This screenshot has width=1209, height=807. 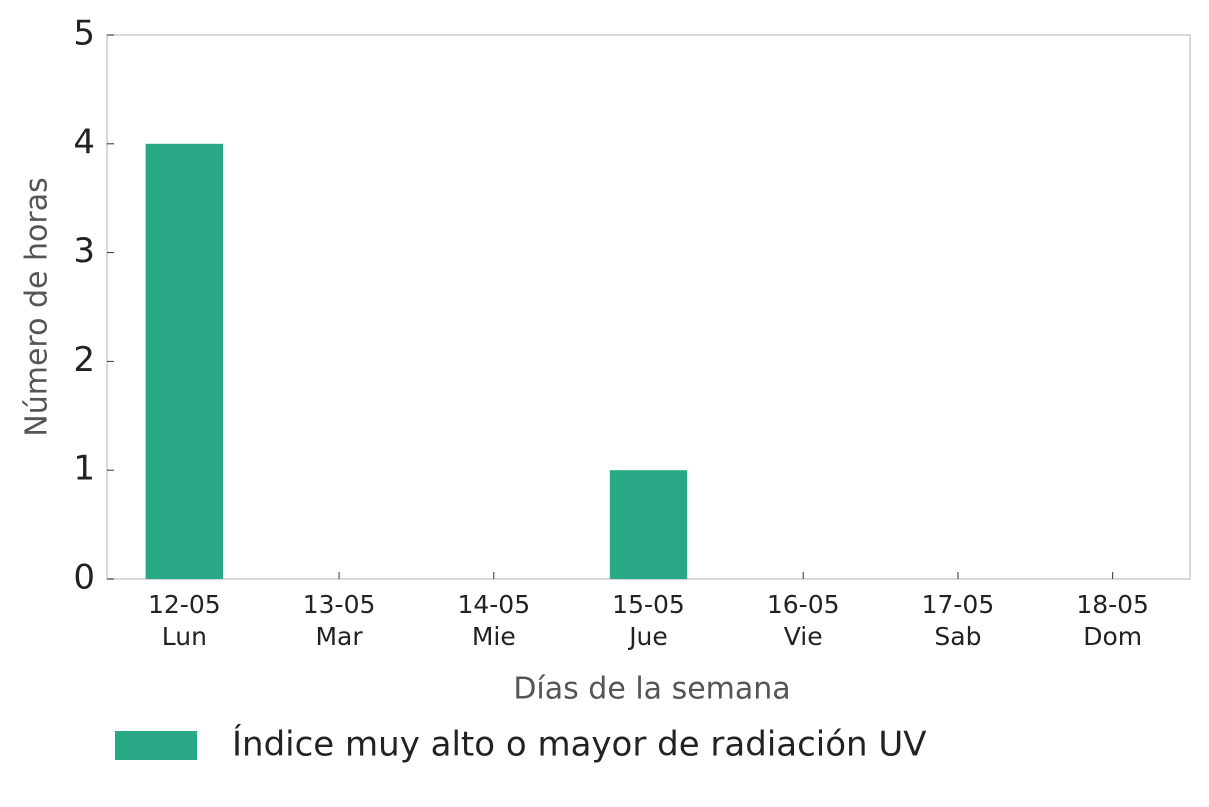 What do you see at coordinates (958, 620) in the screenshot?
I see `x-tick-label: 17-05 Sab` at bounding box center [958, 620].